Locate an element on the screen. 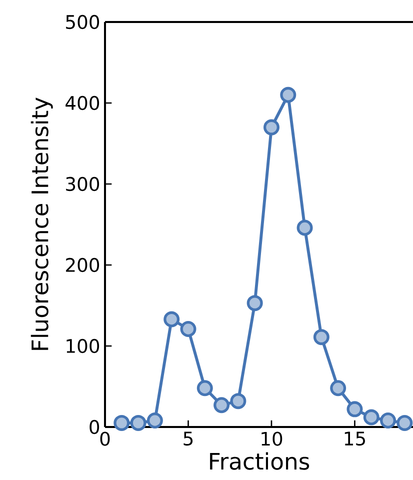 This screenshot has height=480, width=413. y-tick-label: 0 is located at coordinates (95, 427).